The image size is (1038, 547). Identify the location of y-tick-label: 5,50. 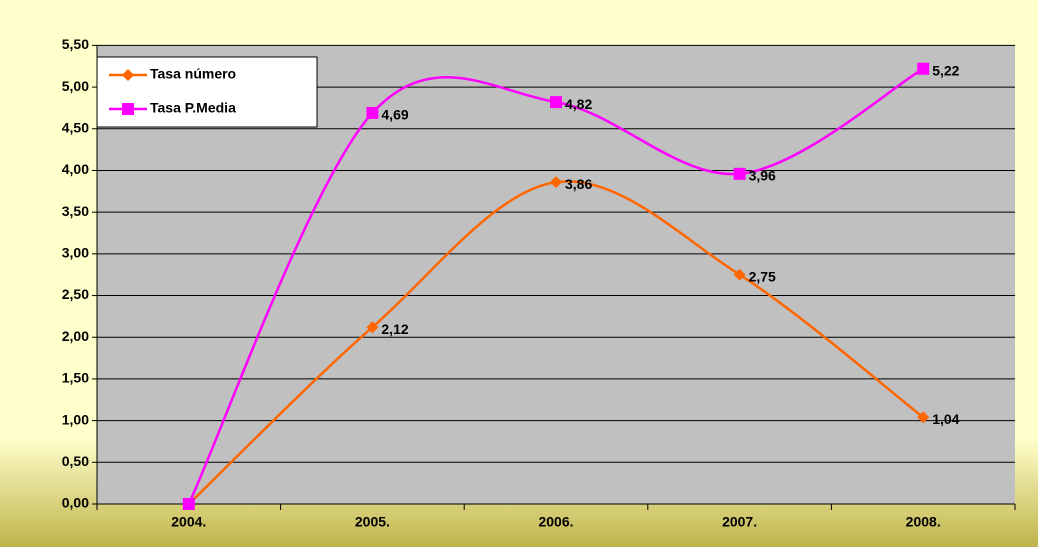
(75, 44).